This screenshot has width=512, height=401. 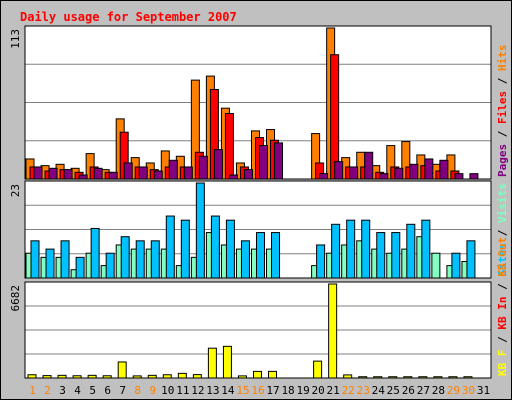 What do you see at coordinates (167, 390) in the screenshot?
I see `x-tick-label-day-10: 10` at bounding box center [167, 390].